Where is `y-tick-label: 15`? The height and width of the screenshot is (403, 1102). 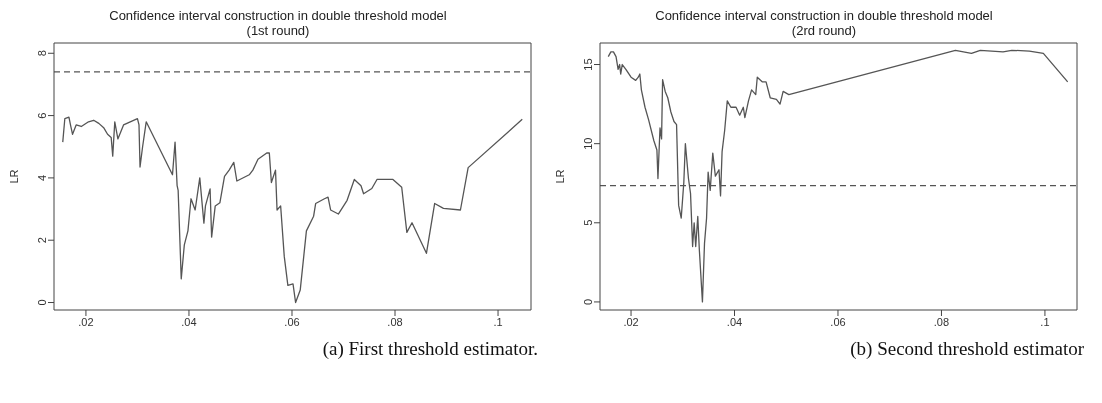
y-tick-label: 15 is located at coordinates (587, 64).